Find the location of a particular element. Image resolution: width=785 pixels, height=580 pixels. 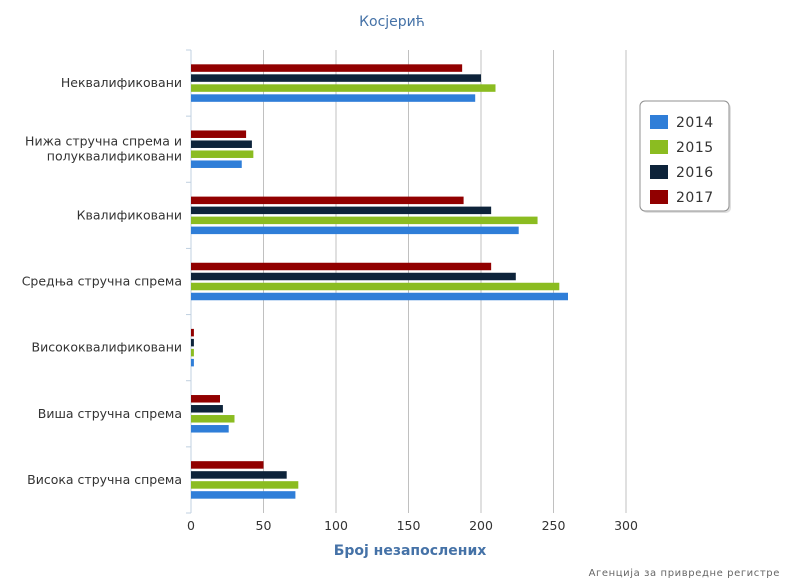

category-label: полуквалификовани is located at coordinates (114, 156).